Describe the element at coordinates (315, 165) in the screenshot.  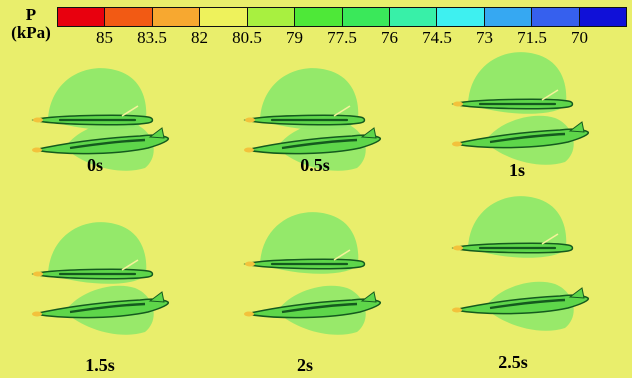
I see `time-label: 0.5s` at that location.